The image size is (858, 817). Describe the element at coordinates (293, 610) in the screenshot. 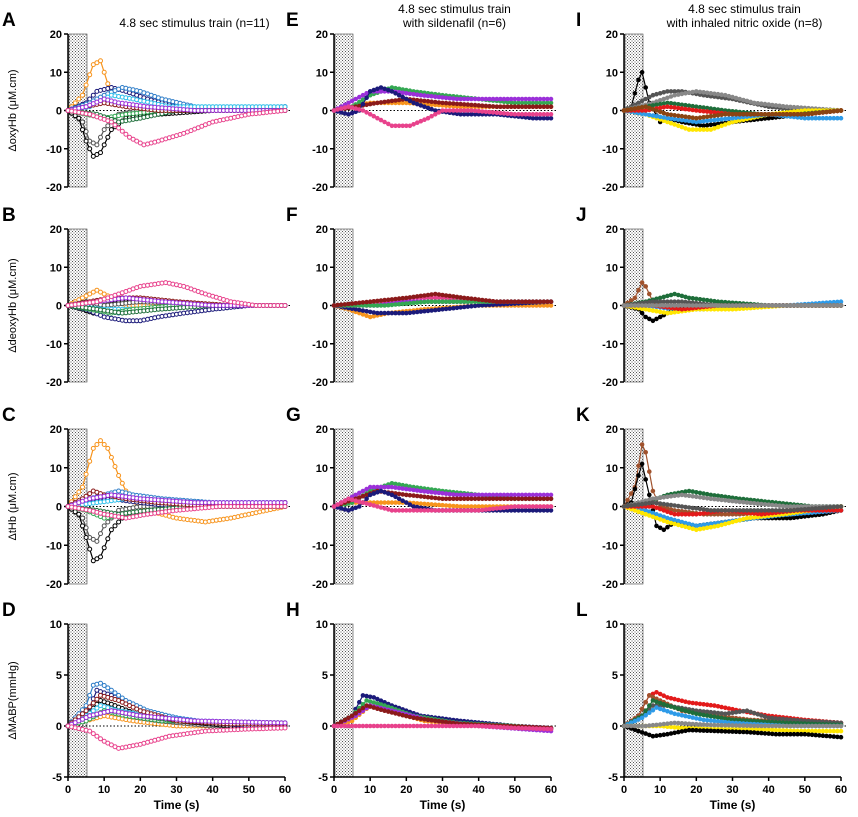

I see `panel-letter-H: H` at that location.